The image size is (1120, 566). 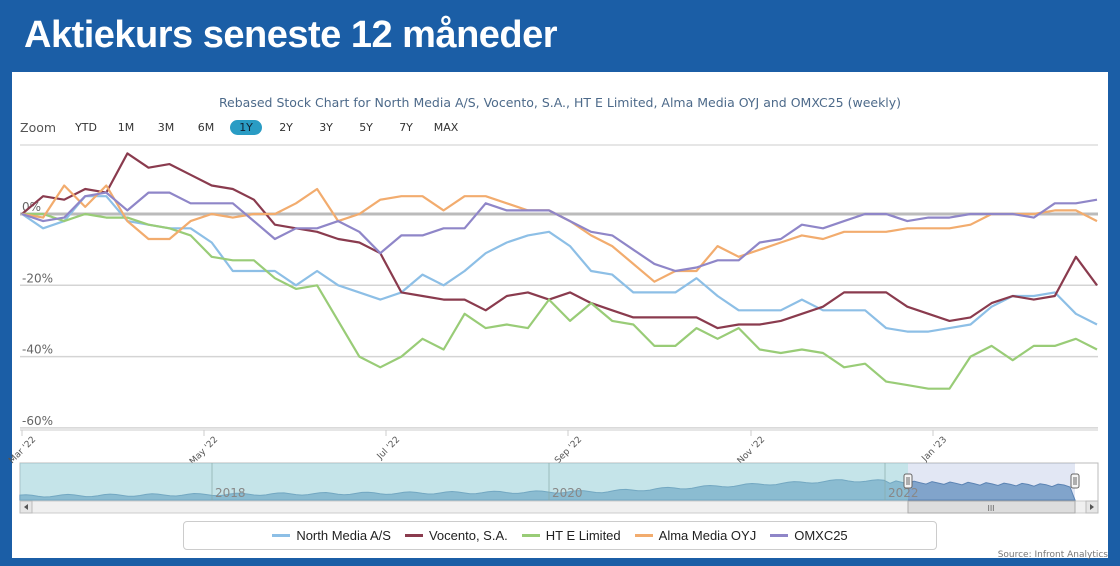 I want to click on legend-label: Alma Media OYJ, so click(x=707, y=535).